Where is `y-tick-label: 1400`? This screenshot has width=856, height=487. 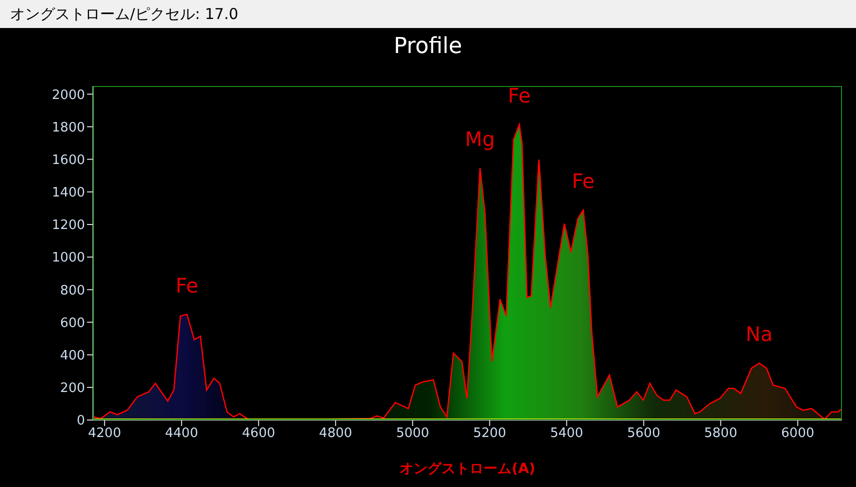 y-tick-label: 1400 is located at coordinates (68, 193).